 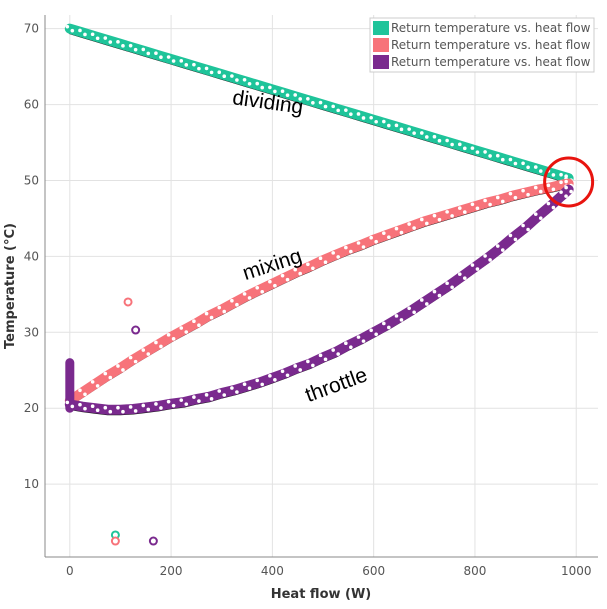 I want to click on legend-label-mixing: Return temperature vs. heat flow, so click(x=491, y=45).